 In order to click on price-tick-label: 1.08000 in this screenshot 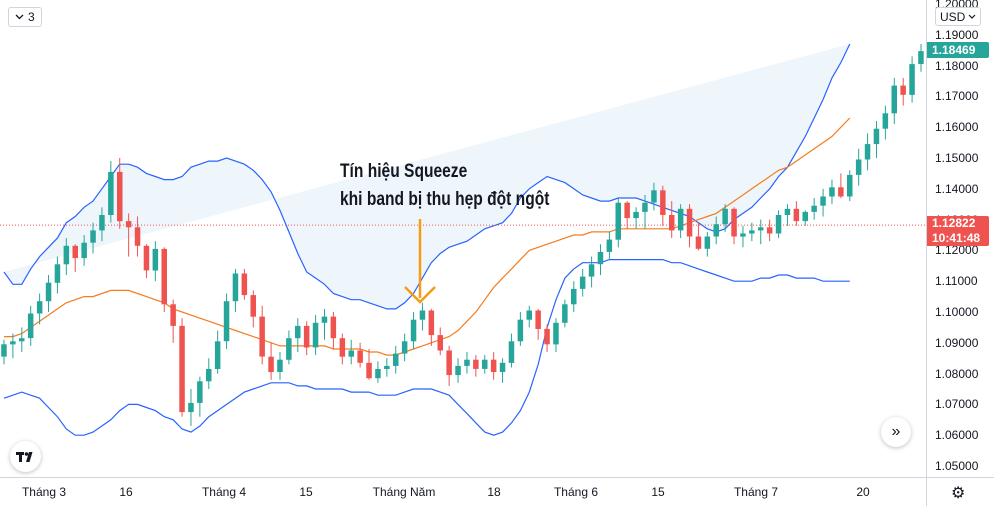, I will do `click(957, 373)`.